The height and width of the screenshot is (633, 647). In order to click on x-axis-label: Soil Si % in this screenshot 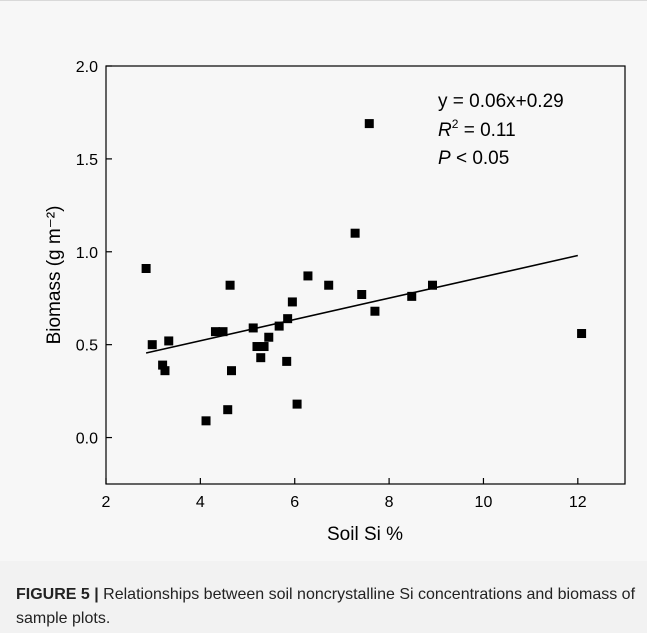, I will do `click(365, 534)`.